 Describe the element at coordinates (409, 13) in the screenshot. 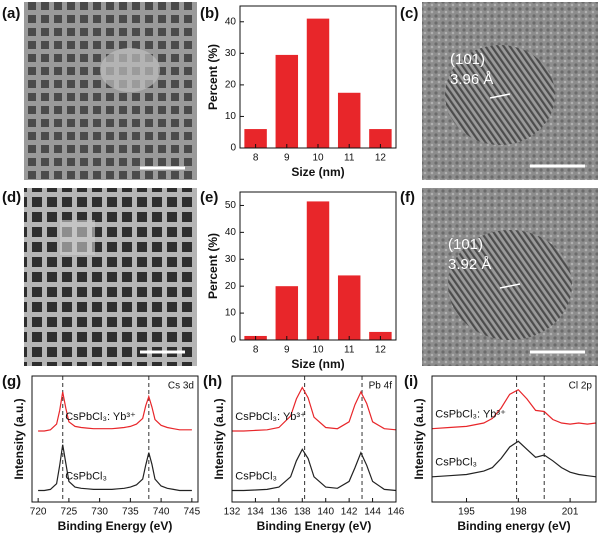

I see `panel-label: (c)` at that location.